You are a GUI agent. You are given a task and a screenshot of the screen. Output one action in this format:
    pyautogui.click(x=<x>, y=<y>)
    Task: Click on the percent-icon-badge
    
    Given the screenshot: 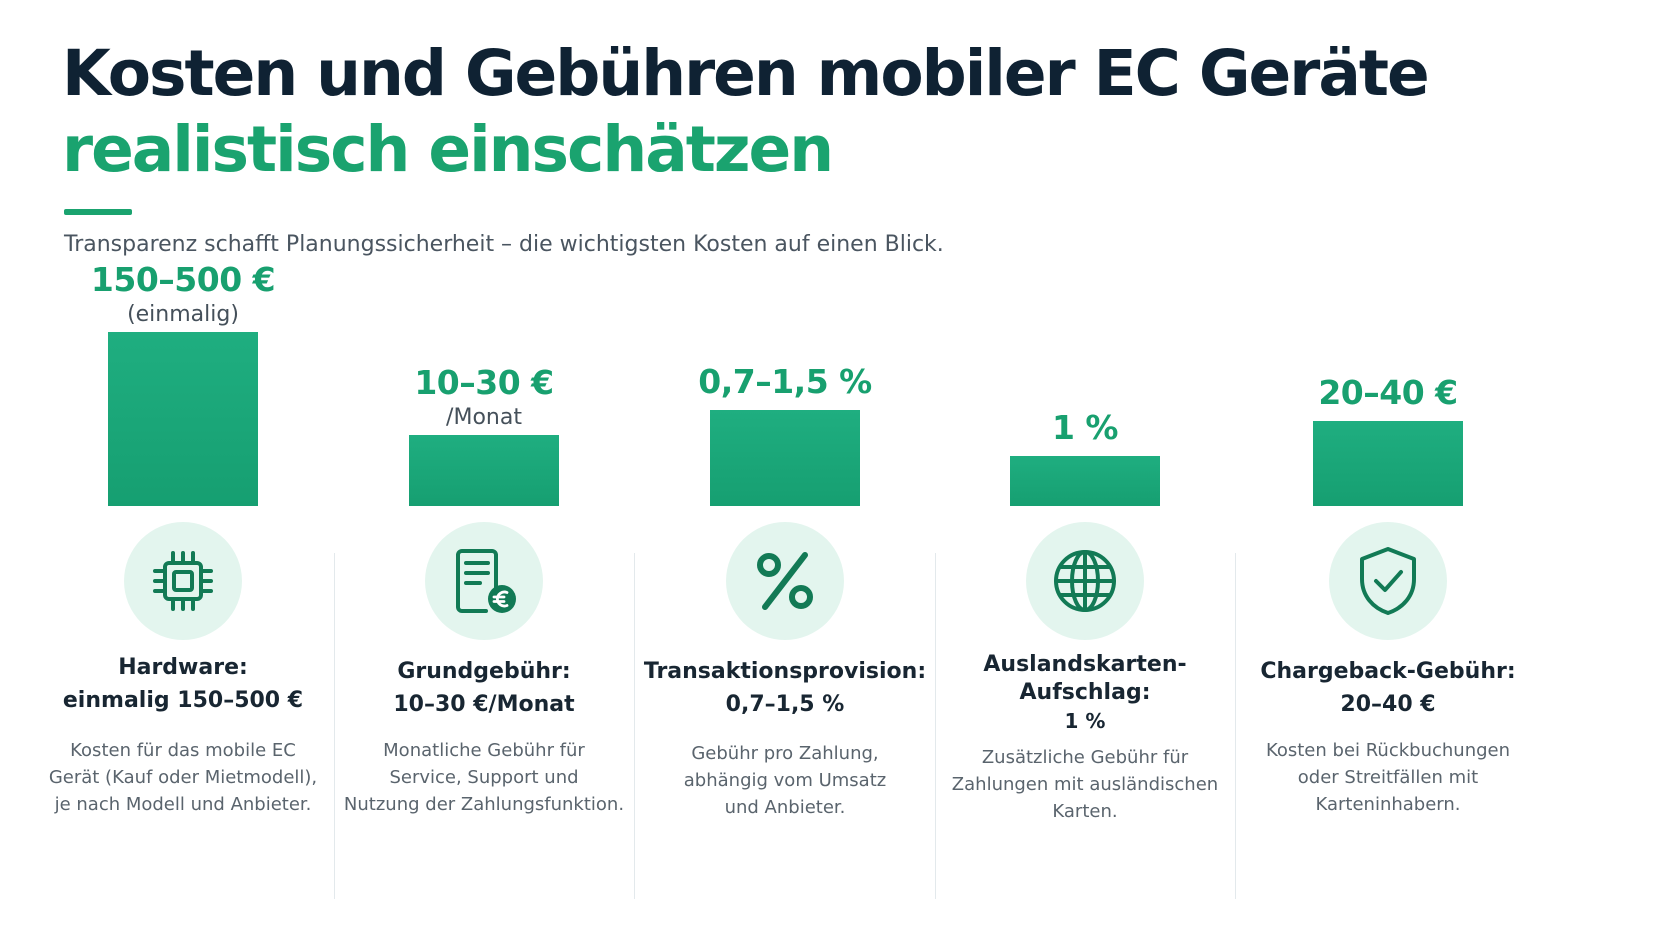 What is the action you would take?
    pyautogui.click(x=785, y=581)
    